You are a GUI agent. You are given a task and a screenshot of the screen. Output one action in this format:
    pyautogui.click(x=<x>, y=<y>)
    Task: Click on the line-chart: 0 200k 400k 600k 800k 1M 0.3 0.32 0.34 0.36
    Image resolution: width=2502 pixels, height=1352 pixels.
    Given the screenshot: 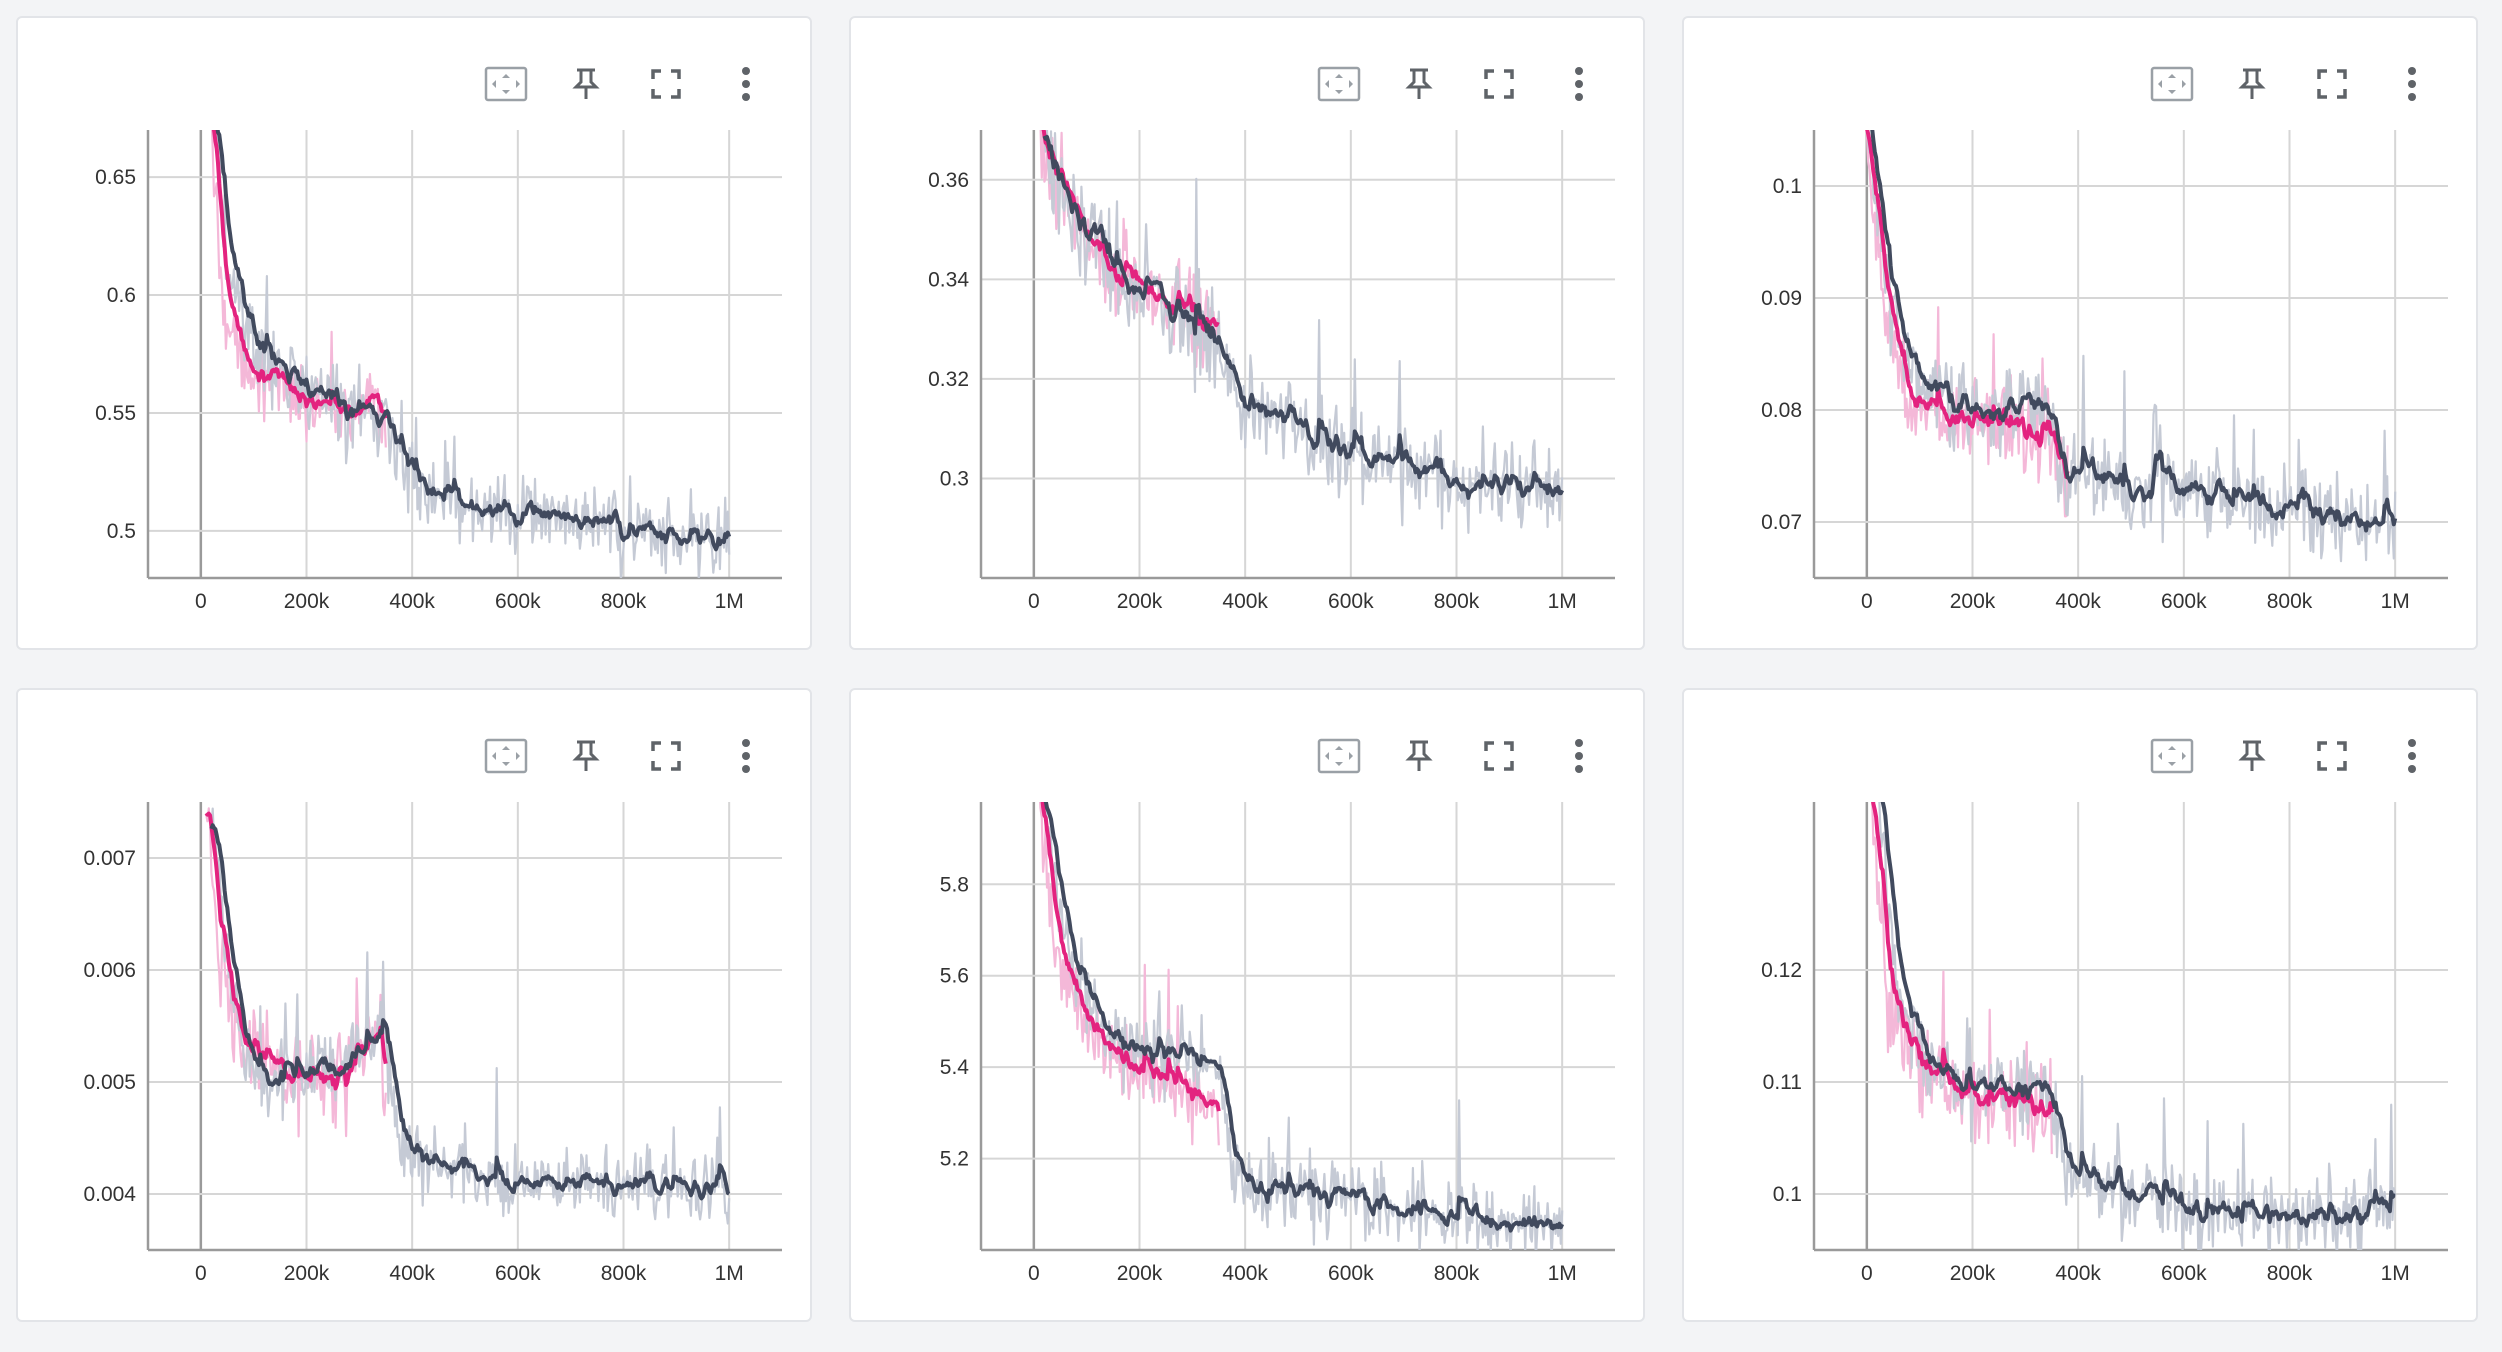 What is the action you would take?
    pyautogui.click(x=1249, y=379)
    